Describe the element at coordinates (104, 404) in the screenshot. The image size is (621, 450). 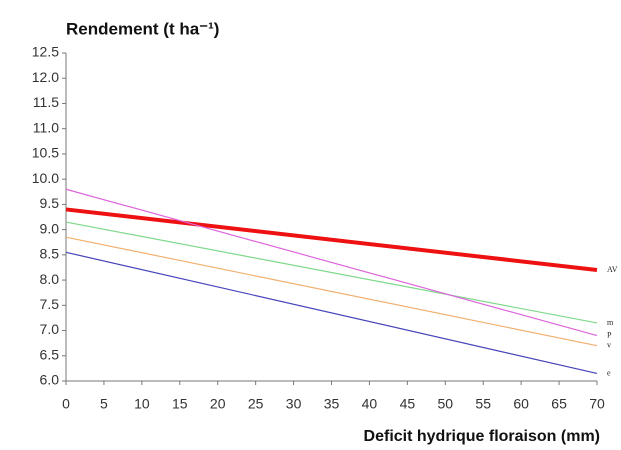
I see `x-tick-label: 5` at that location.